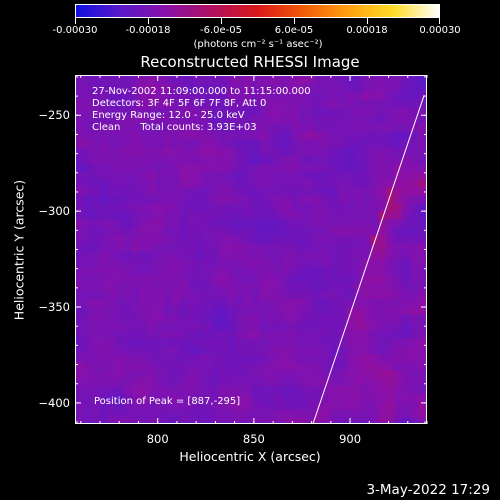  Describe the element at coordinates (350, 439) in the screenshot. I see `x-tick-label-2: 900` at that location.